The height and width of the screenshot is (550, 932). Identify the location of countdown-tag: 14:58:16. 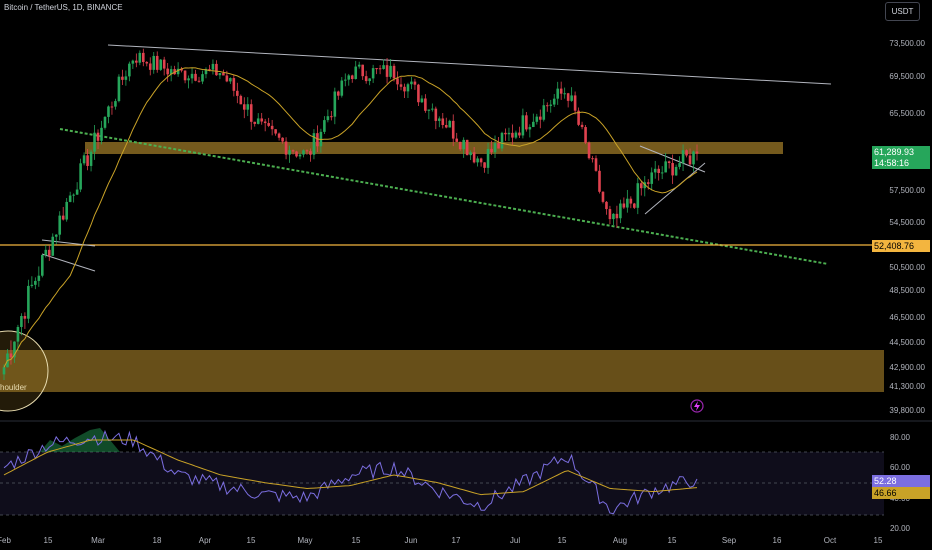
(901, 163).